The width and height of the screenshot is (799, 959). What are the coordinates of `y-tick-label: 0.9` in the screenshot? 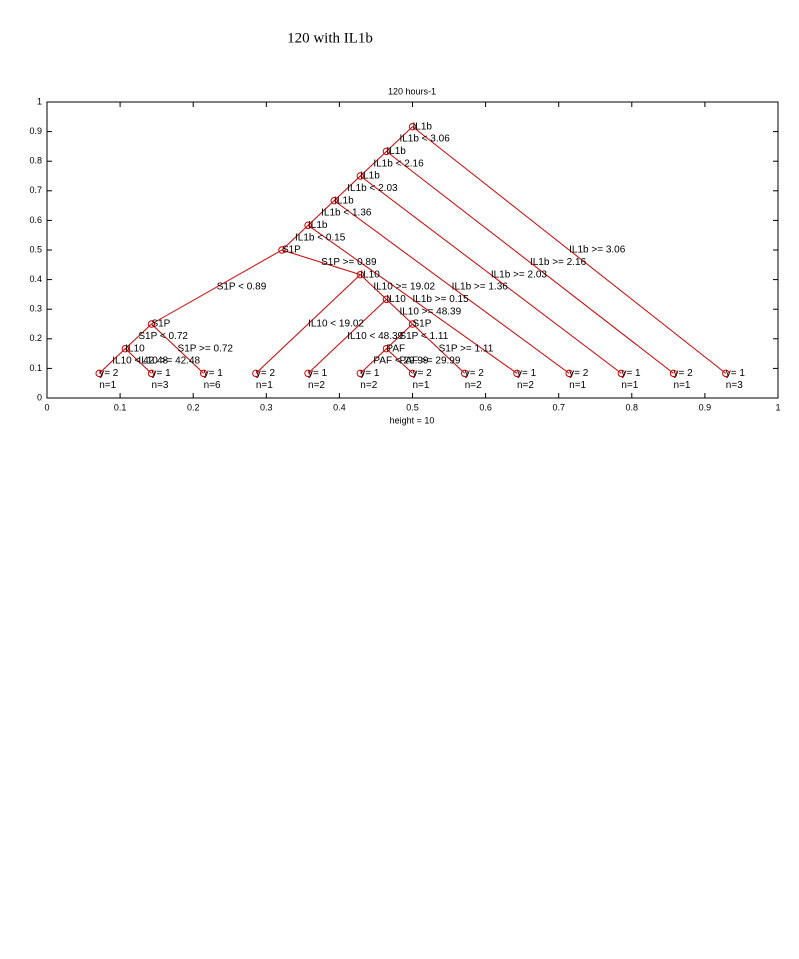 It's located at (35, 131).